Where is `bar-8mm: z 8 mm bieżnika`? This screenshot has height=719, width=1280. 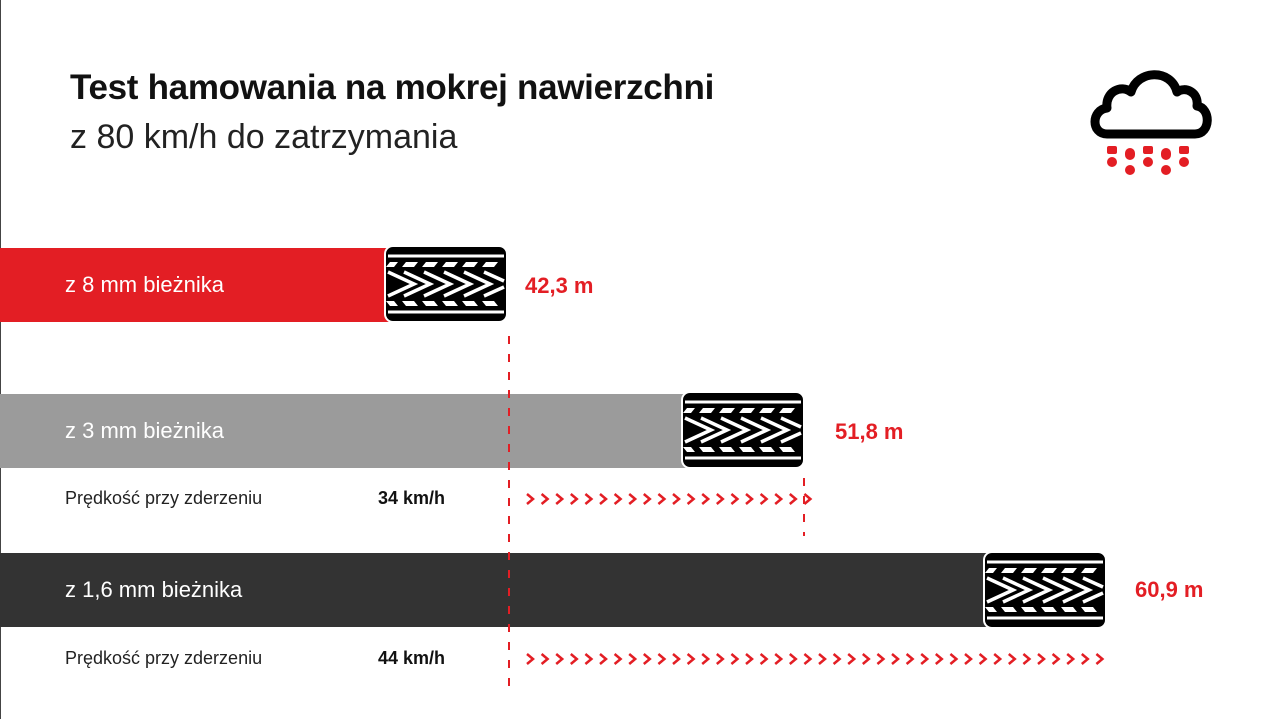
bar-8mm: z 8 mm bieżnika is located at coordinates (196, 285).